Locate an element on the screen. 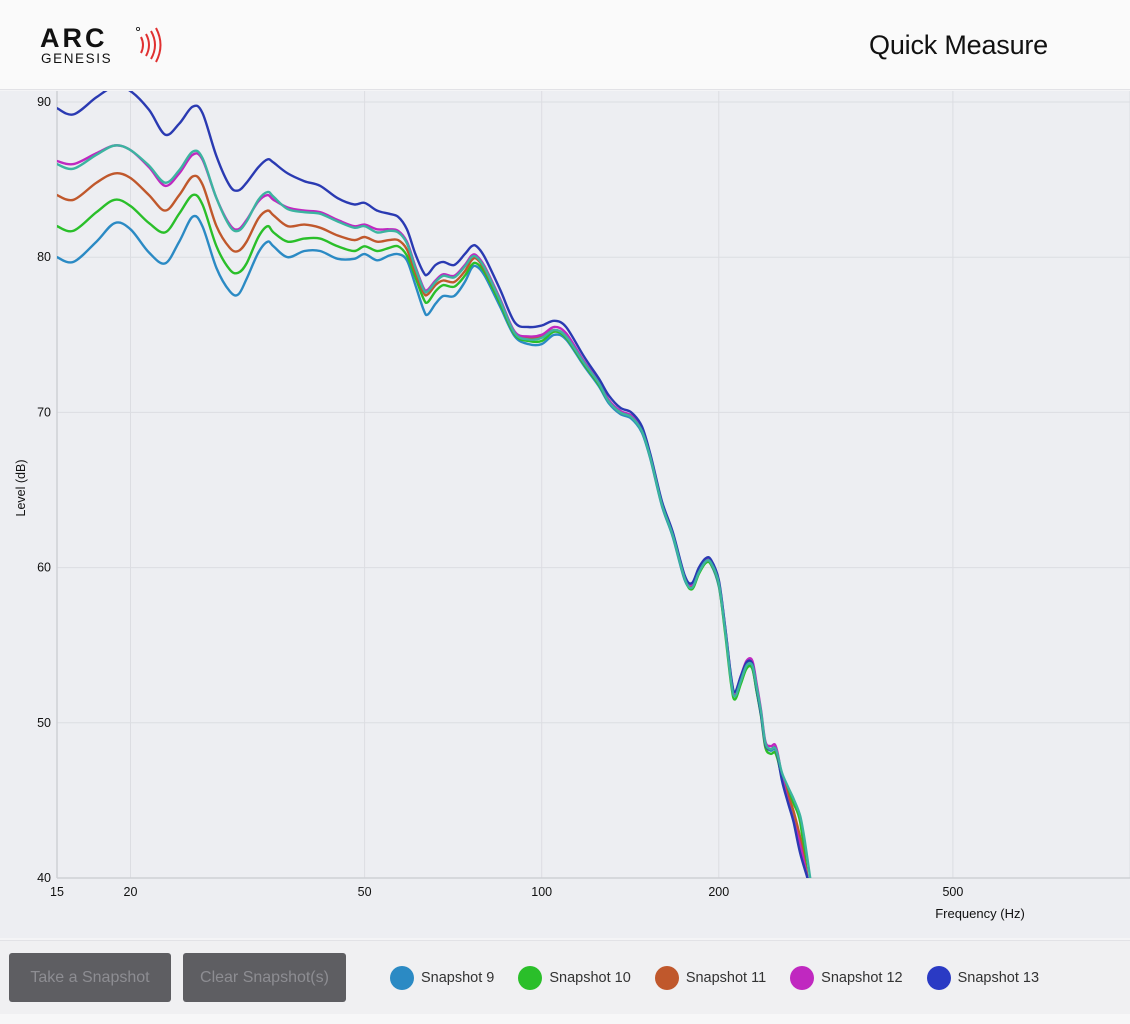 The width and height of the screenshot is (1130, 1024). y-tick-label: 50 is located at coordinates (44, 723).